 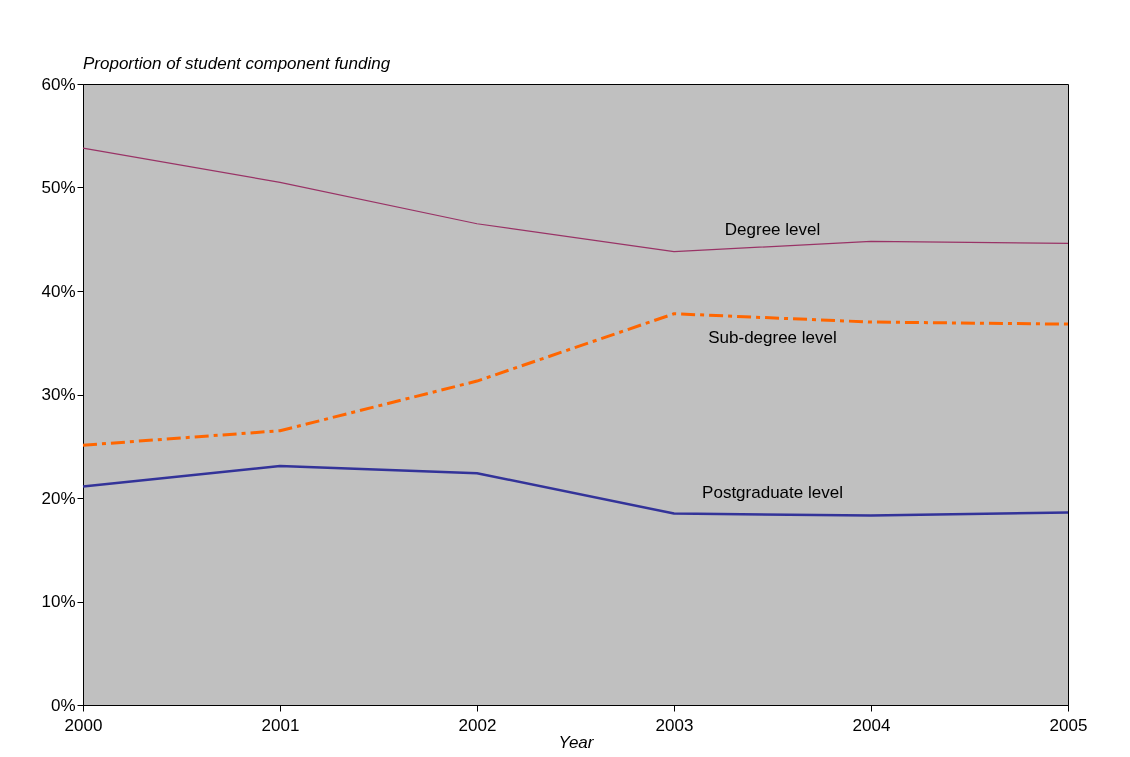 I want to click on x-tick-label: 2005, so click(x=1068, y=725).